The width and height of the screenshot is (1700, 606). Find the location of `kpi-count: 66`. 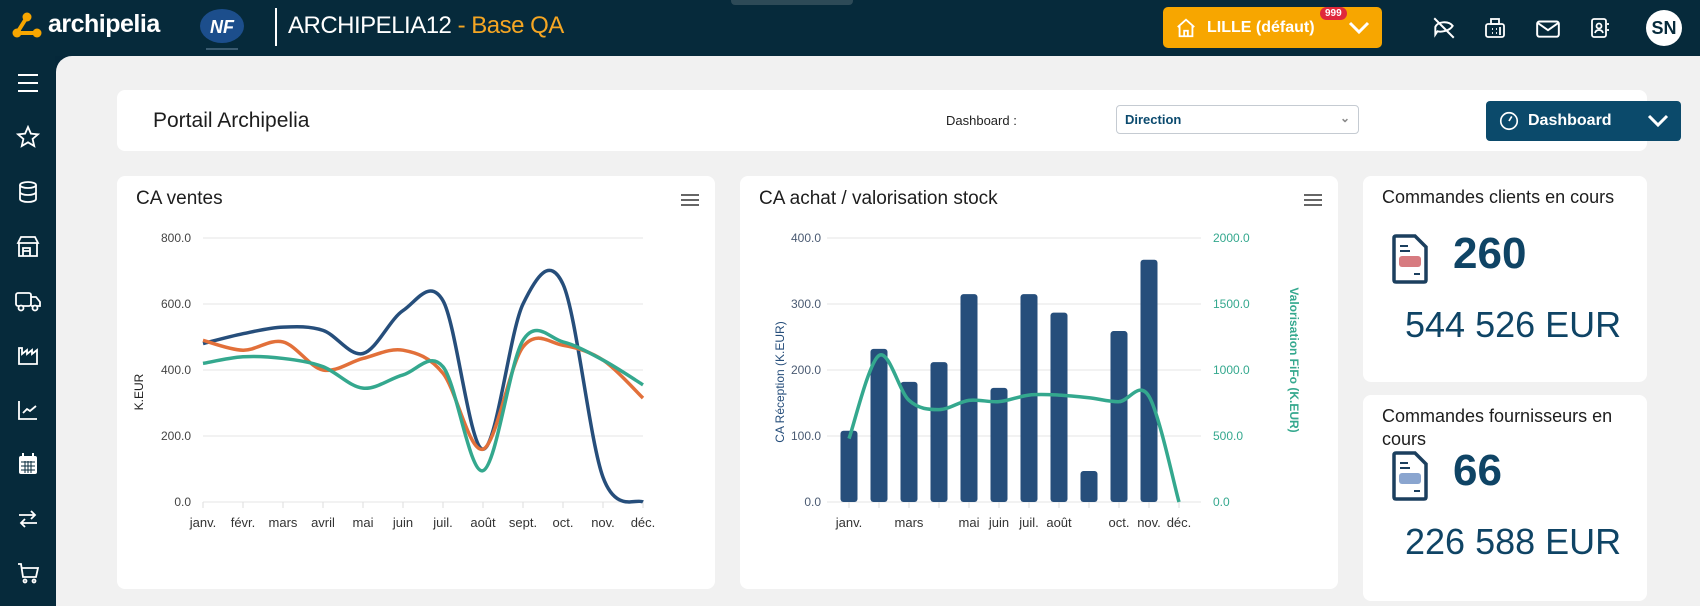

kpi-count: 66 is located at coordinates (1477, 470).